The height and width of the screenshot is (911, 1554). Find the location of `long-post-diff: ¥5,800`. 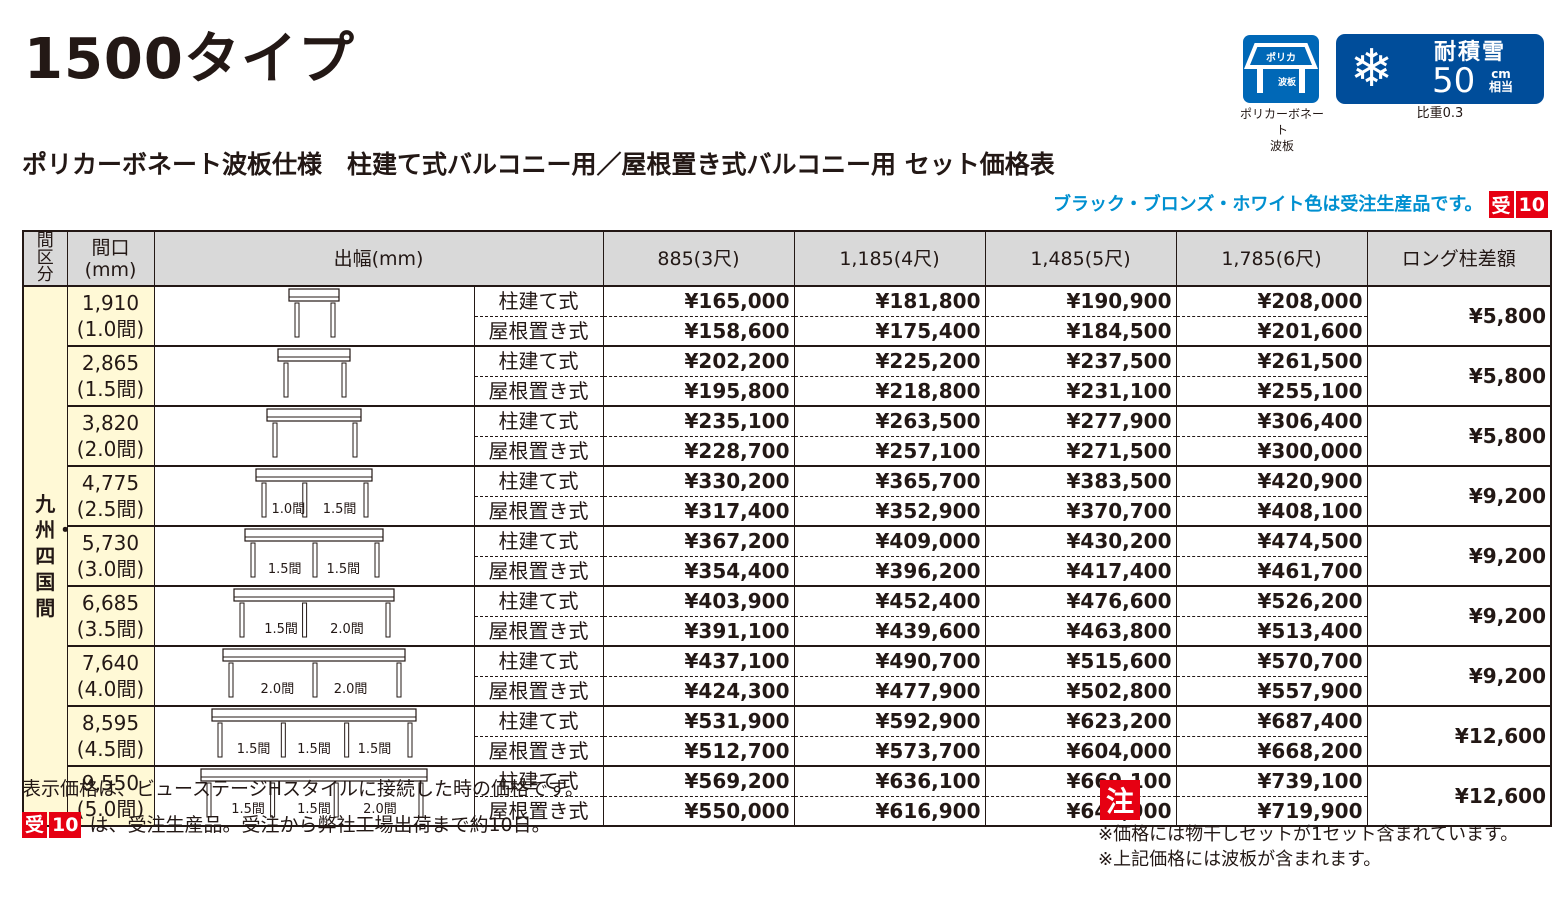

long-post-diff: ¥5,800 is located at coordinates (1459, 435).